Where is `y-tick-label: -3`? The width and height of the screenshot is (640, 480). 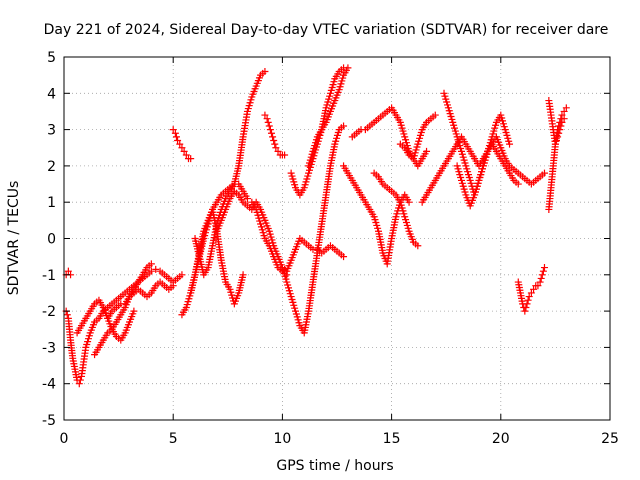 y-tick-label: -3 is located at coordinates (49, 348).